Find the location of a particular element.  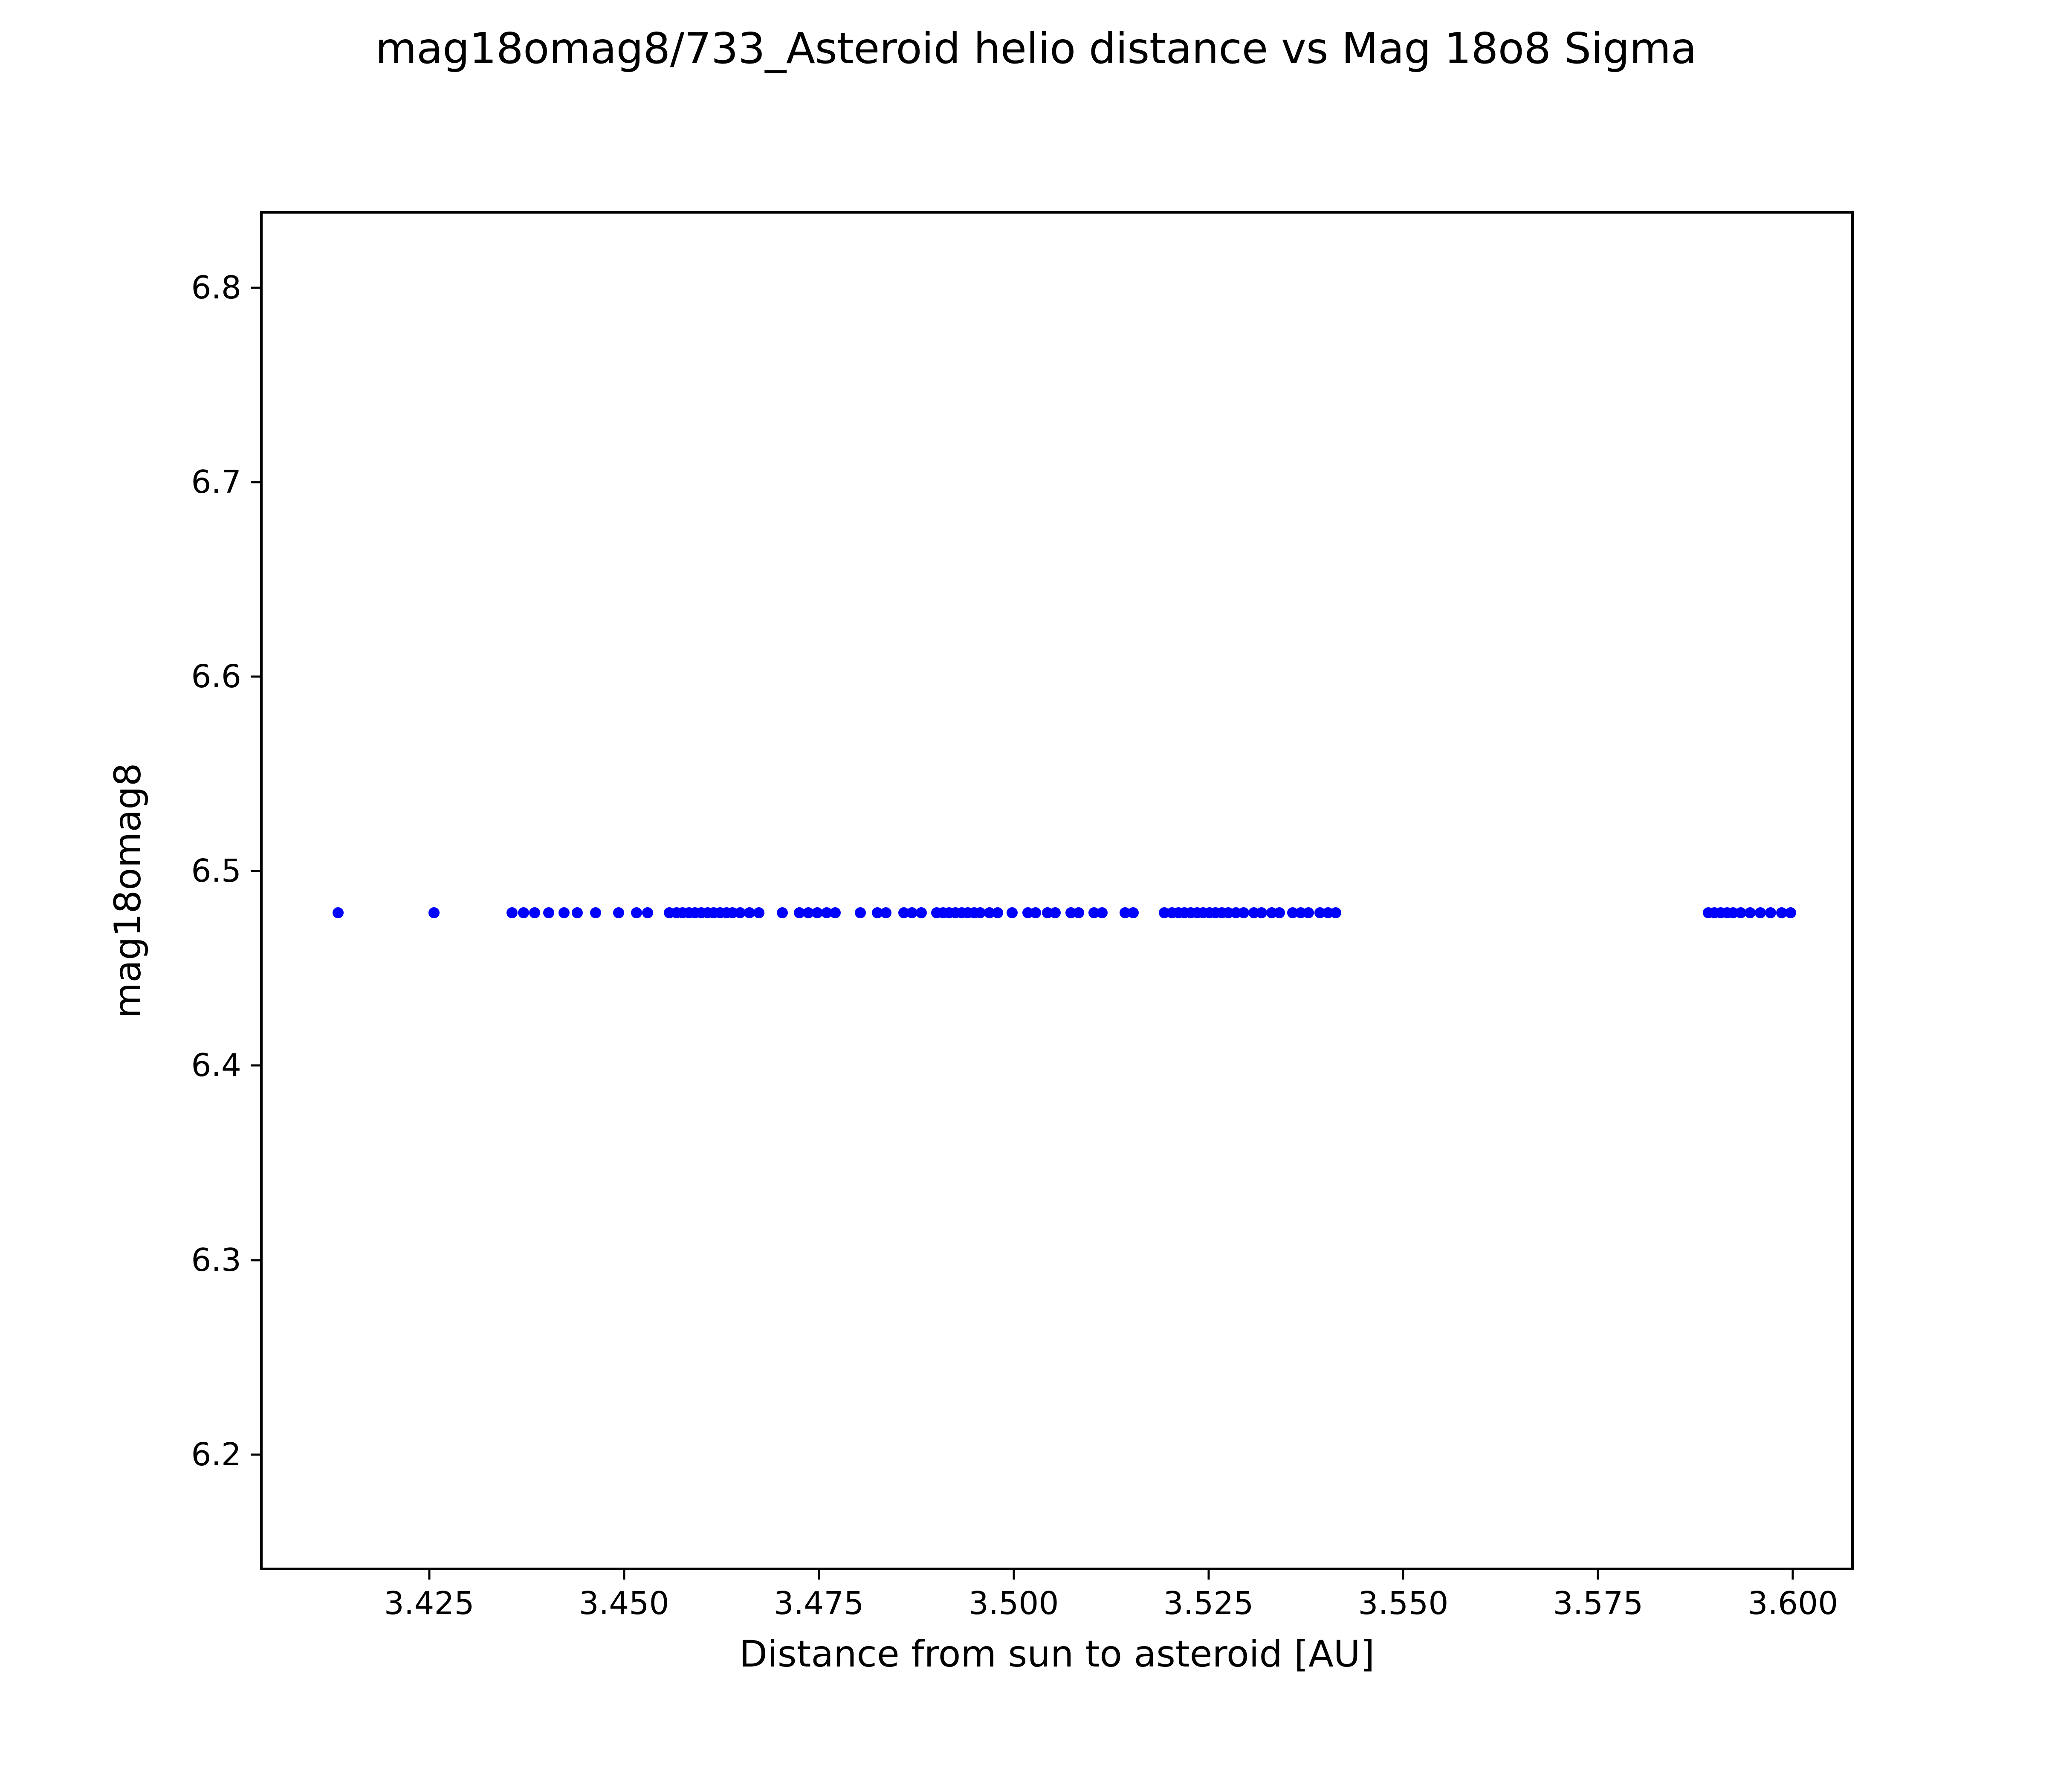

y-tick-label: 6.2 is located at coordinates (216, 1455).